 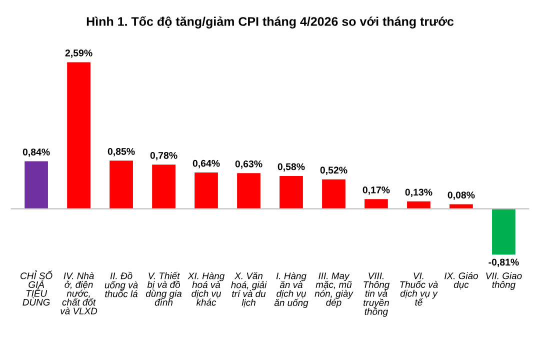 What do you see at coordinates (377, 294) in the screenshot?
I see `x-tick-label: VIII. Thông tin và truyền thông` at bounding box center [377, 294].